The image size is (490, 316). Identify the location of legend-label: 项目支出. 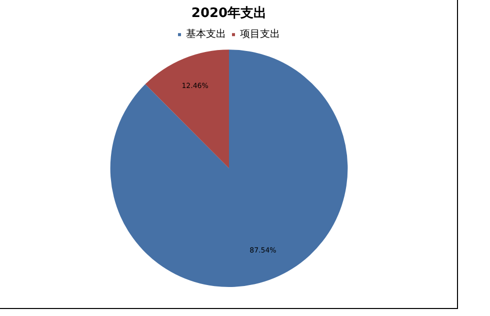
(260, 34).